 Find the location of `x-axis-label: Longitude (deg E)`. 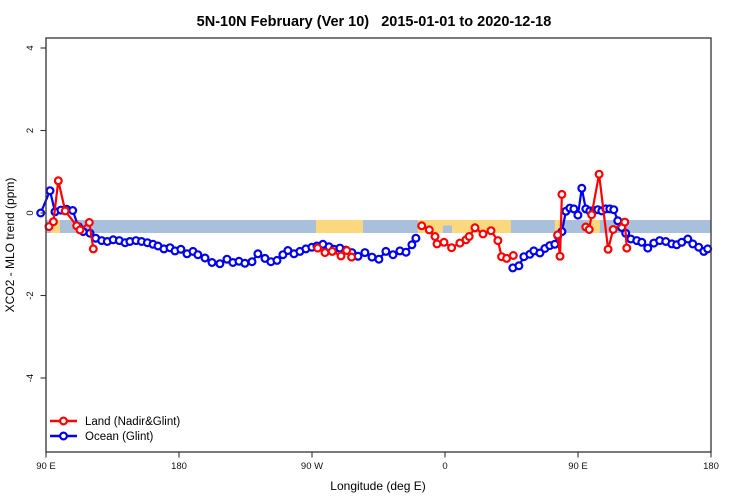

x-axis-label: Longitude (deg E) is located at coordinates (377, 486).